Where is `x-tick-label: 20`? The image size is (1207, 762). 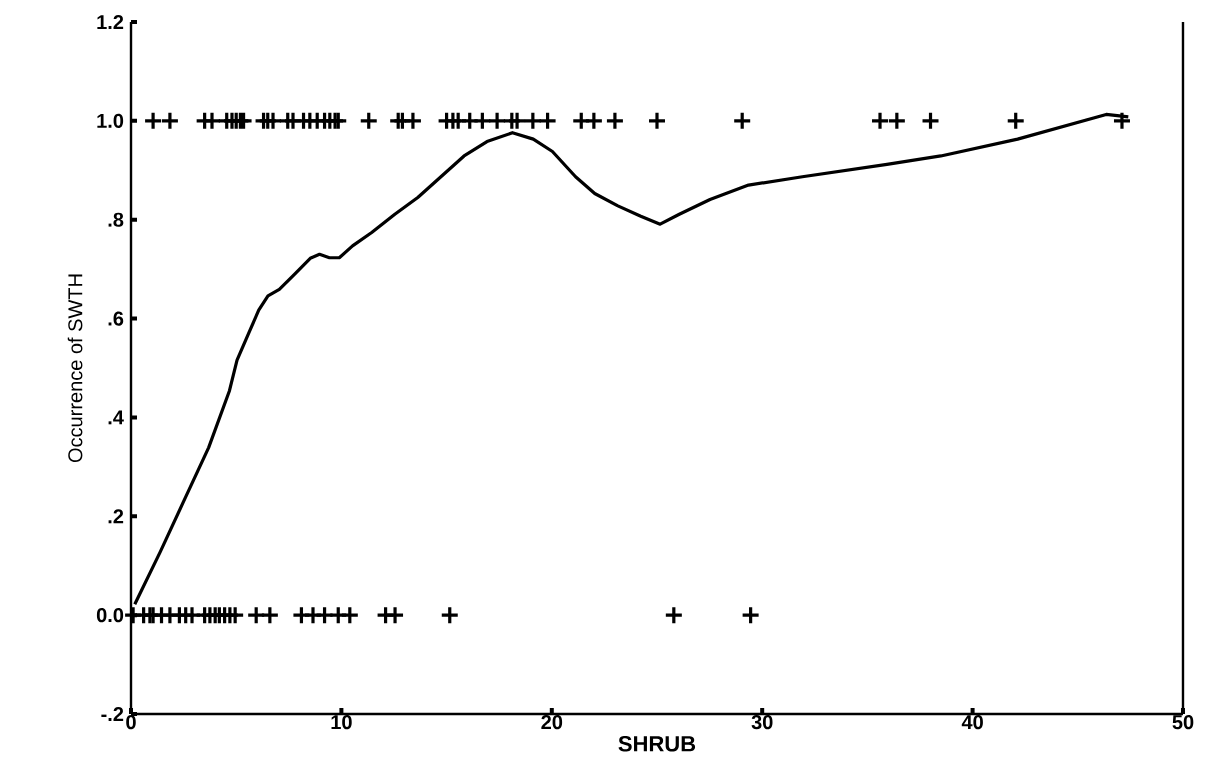
x-tick-label: 20 is located at coordinates (552, 722).